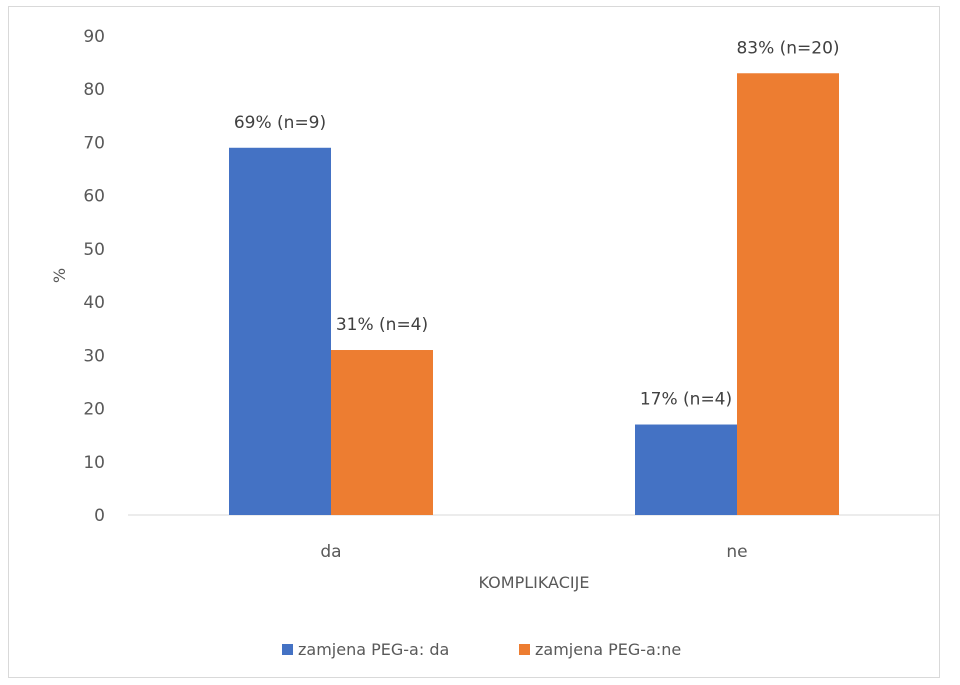 Image resolution: width=960 pixels, height=685 pixels. I want to click on y-tick-label: 50, so click(94, 250).